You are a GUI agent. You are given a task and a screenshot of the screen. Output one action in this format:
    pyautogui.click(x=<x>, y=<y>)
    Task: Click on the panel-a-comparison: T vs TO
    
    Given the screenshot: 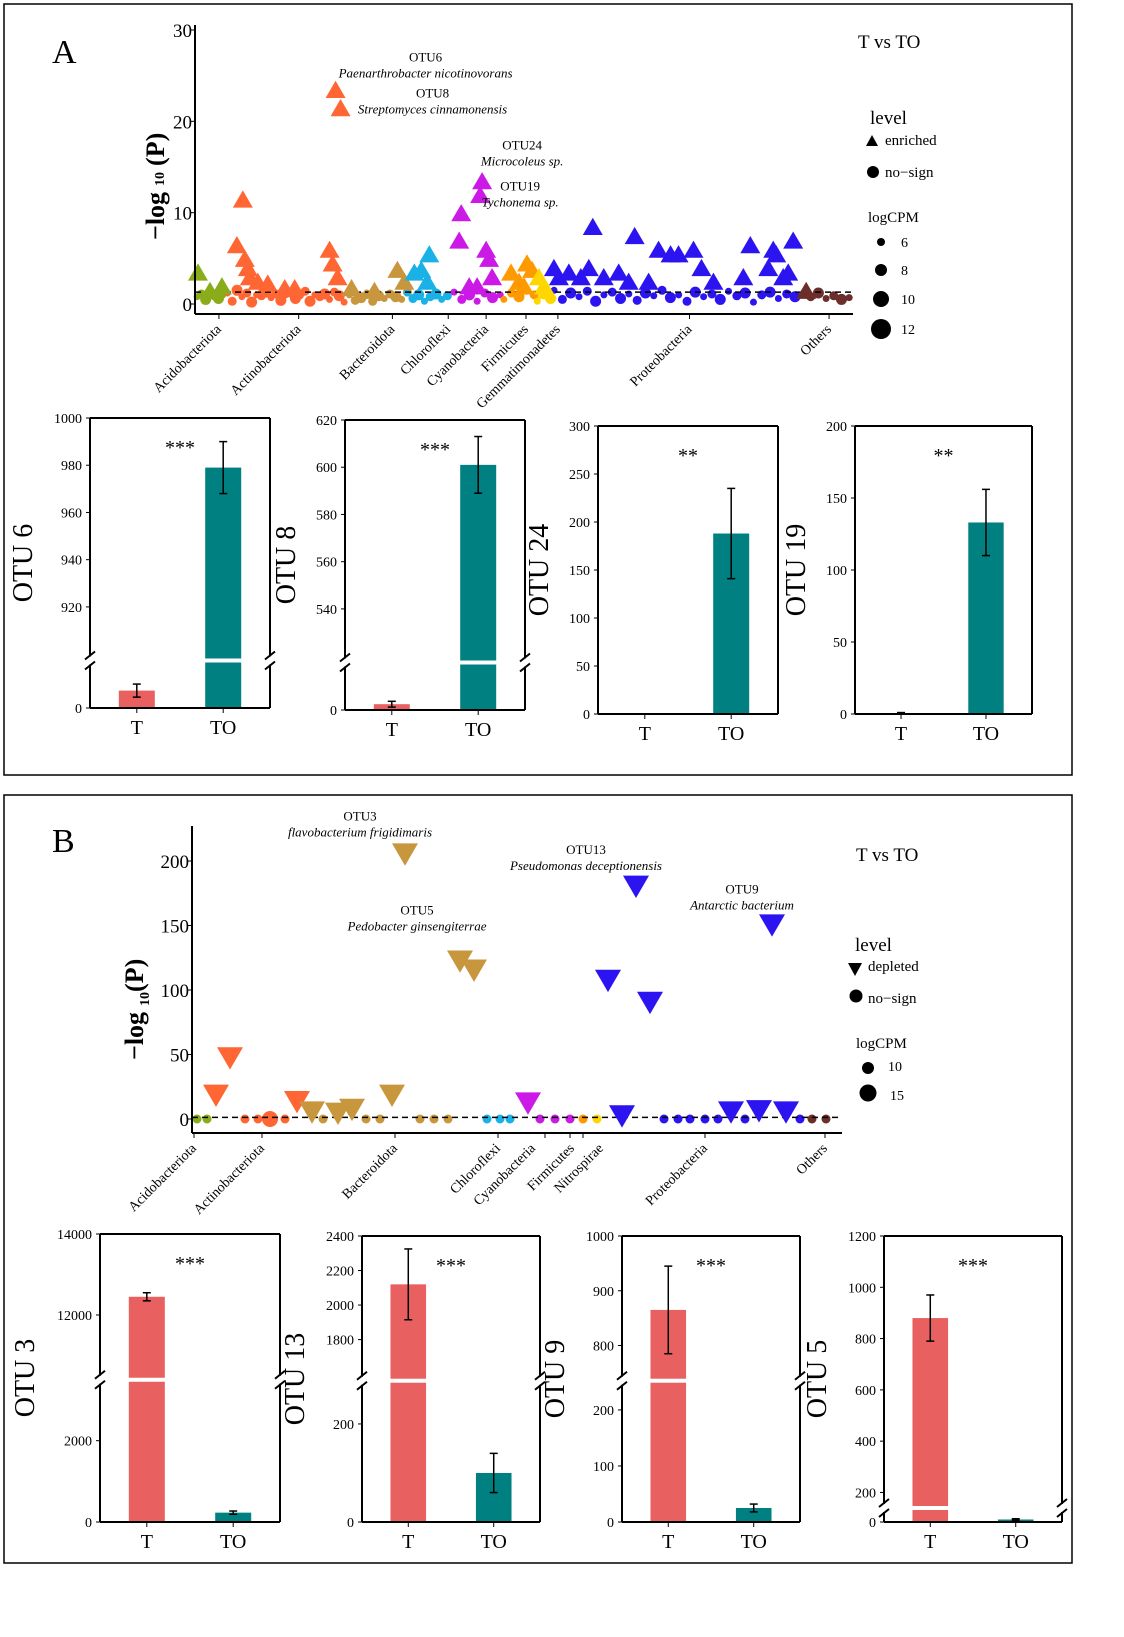 What is the action you would take?
    pyautogui.click(x=889, y=42)
    